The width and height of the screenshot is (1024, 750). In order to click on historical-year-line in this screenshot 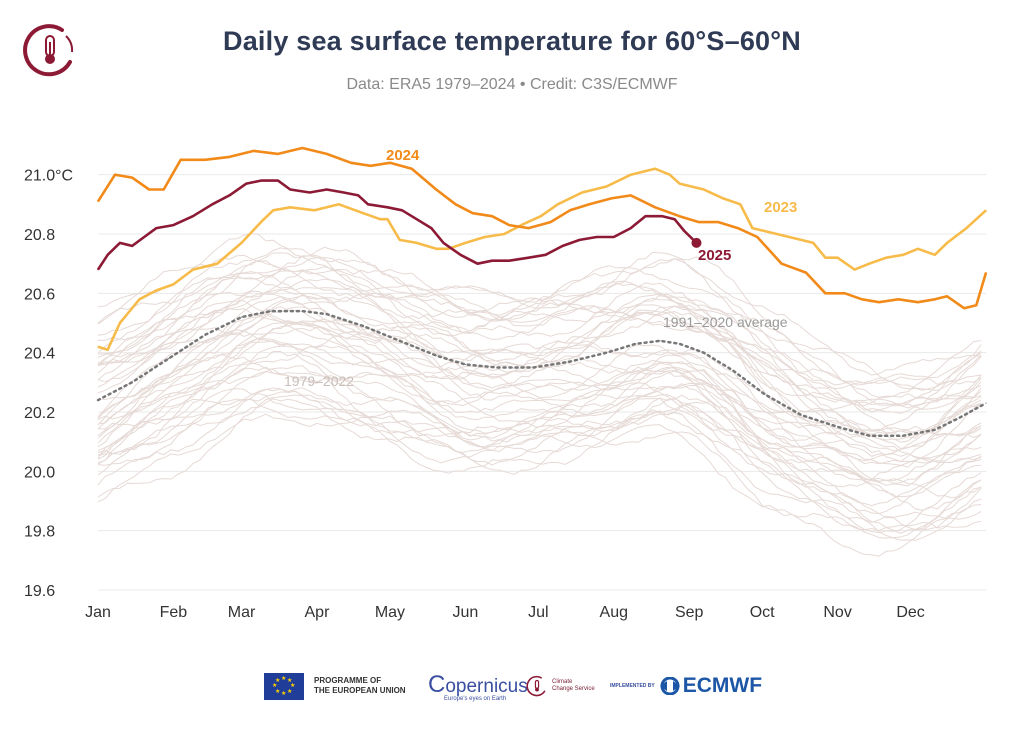, I will do `click(539, 342)`.